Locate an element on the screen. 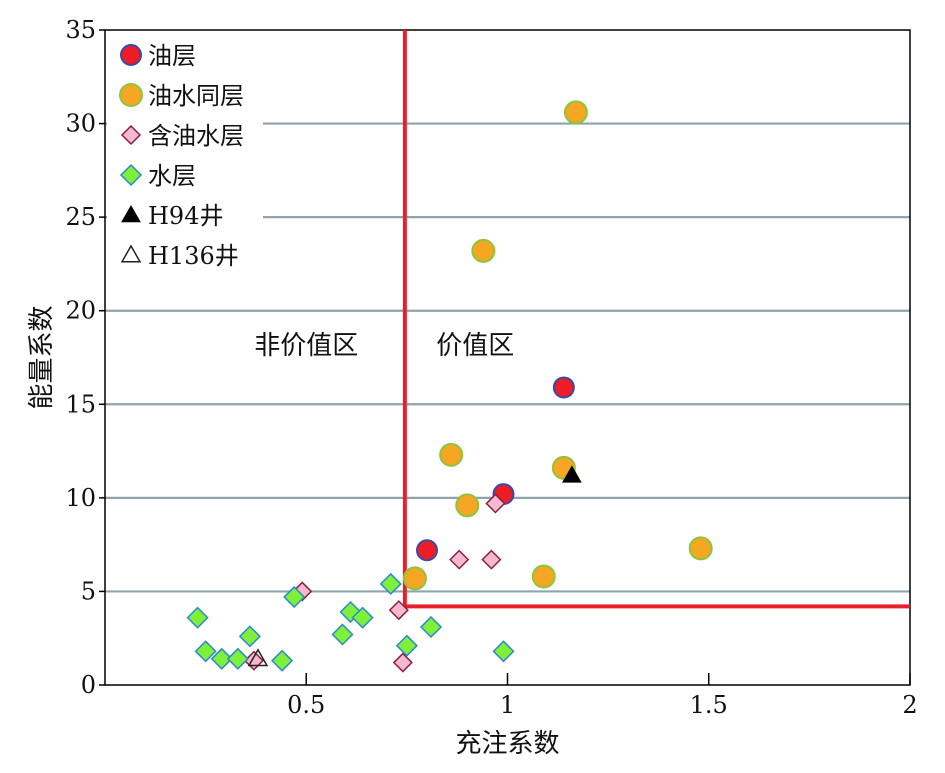 This screenshot has height=773, width=945. legend-h94-well-marker is located at coordinates (131, 213).